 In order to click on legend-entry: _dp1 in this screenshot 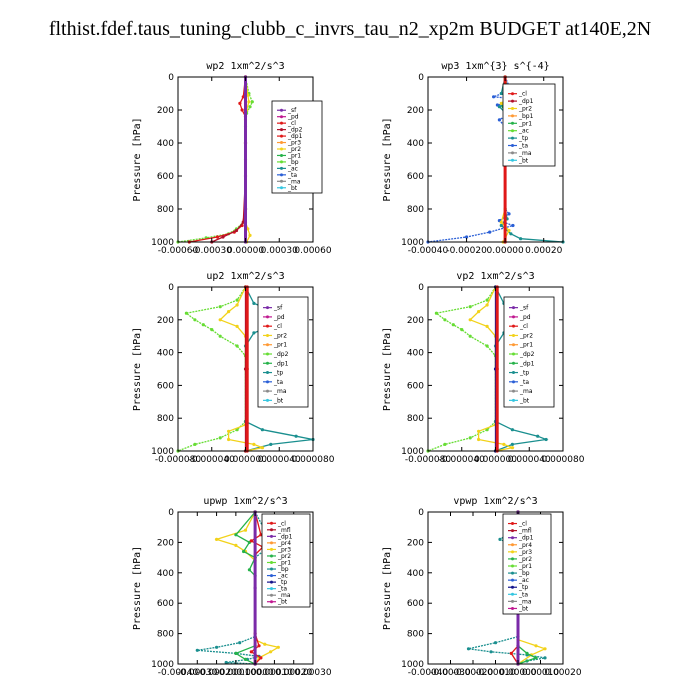, I will do `click(527, 363)`.